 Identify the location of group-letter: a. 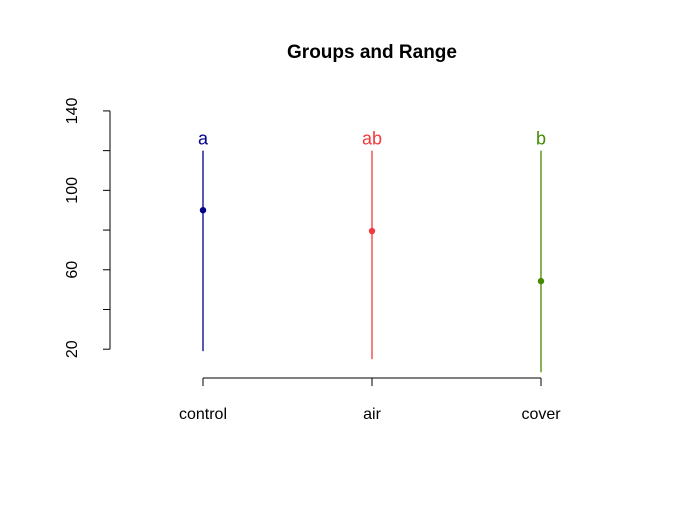
(203, 138).